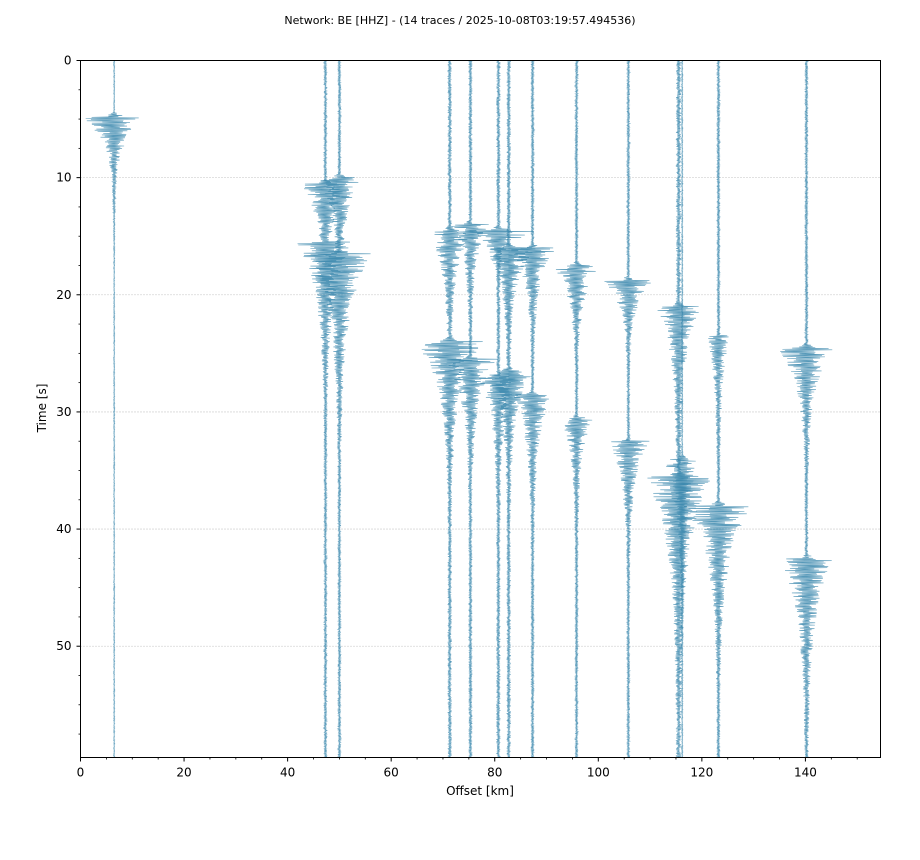  What do you see at coordinates (63, 412) in the screenshot?
I see `y-tick-label: 30` at bounding box center [63, 412].